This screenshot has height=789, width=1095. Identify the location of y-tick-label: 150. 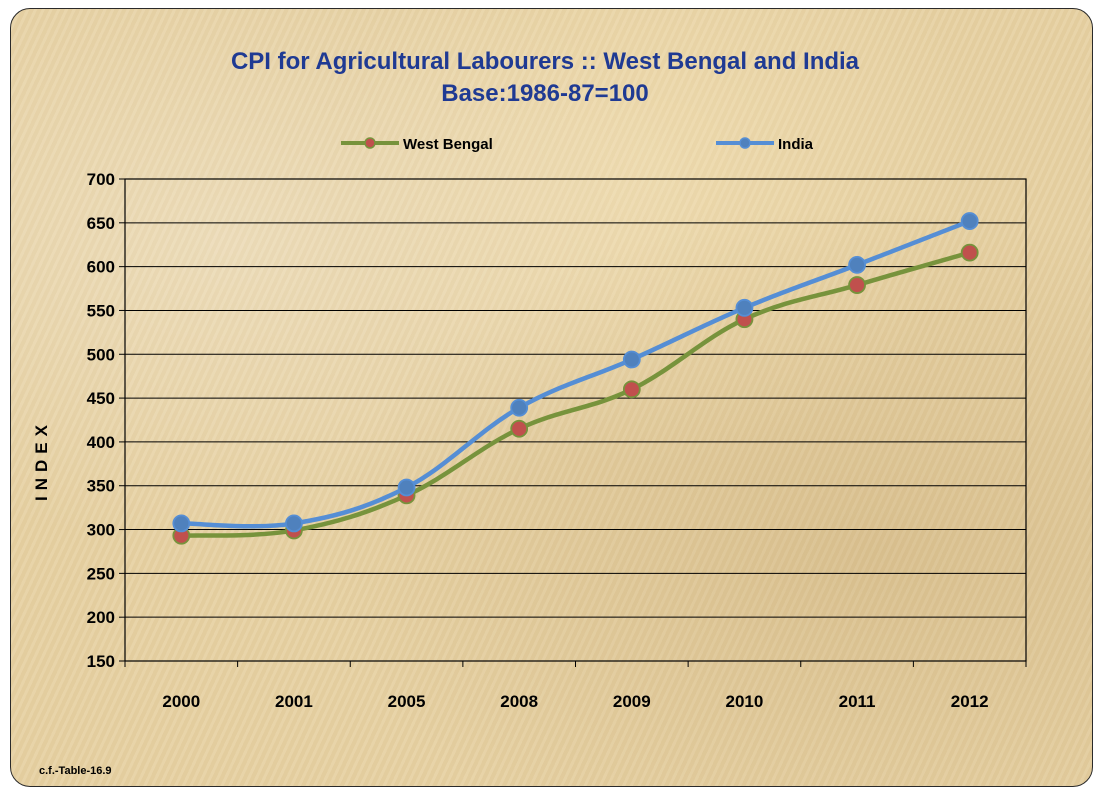
(101, 661).